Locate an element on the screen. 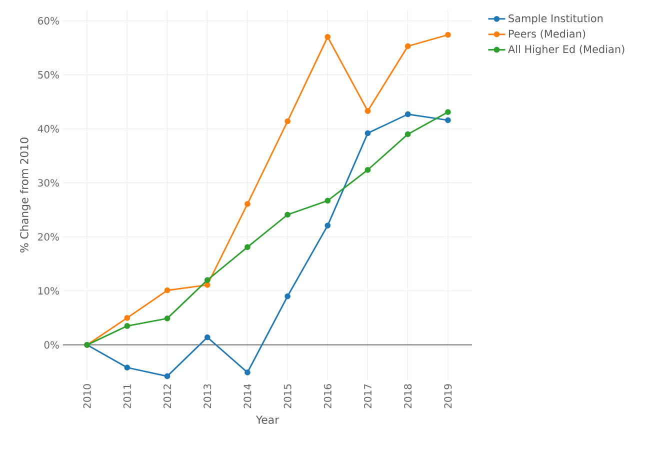 Image resolution: width=654 pixels, height=461 pixels. x-tick-label: 2012 is located at coordinates (167, 396).